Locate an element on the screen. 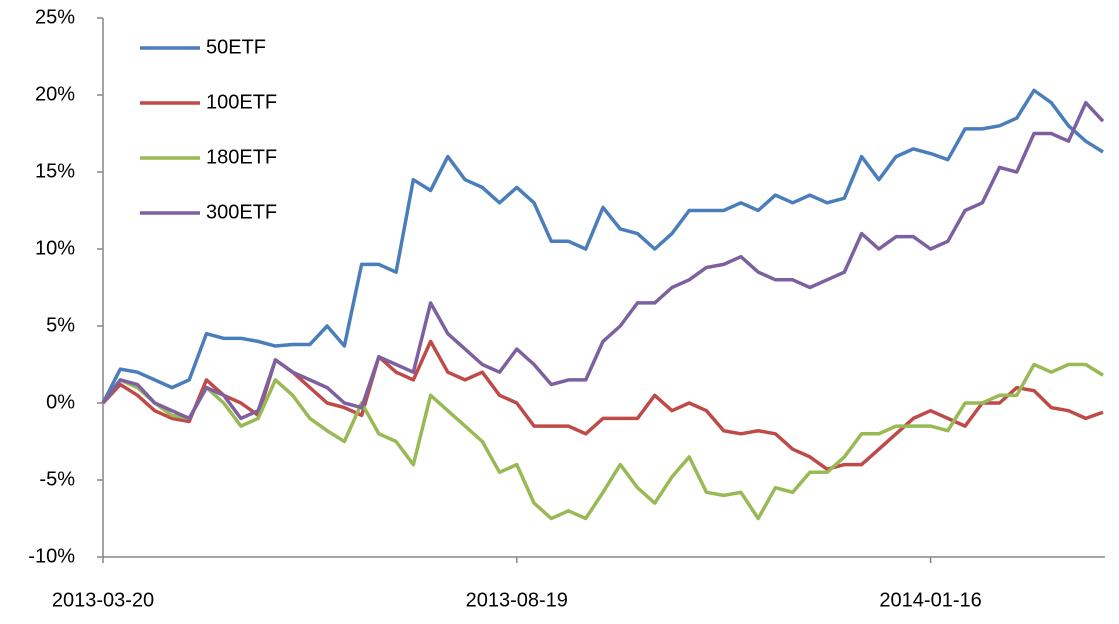  legend-label: 180ETF is located at coordinates (241, 157).